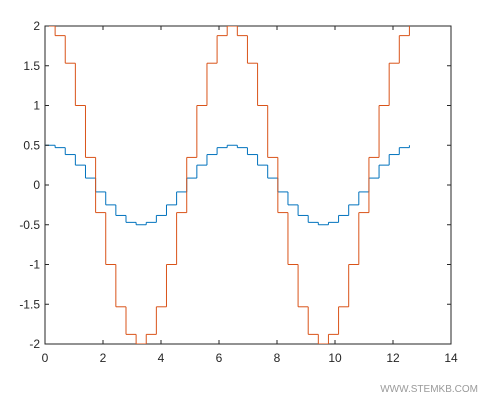 This screenshot has width=500, height=400. What do you see at coordinates (34, 344) in the screenshot?
I see `y-tick-label: -2` at bounding box center [34, 344].